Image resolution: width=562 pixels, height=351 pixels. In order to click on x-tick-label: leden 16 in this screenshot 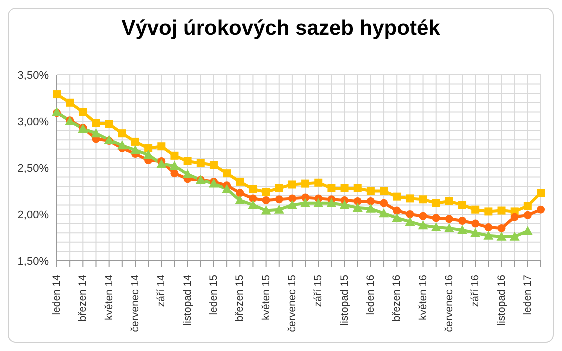, I will do `click(370, 295)`.